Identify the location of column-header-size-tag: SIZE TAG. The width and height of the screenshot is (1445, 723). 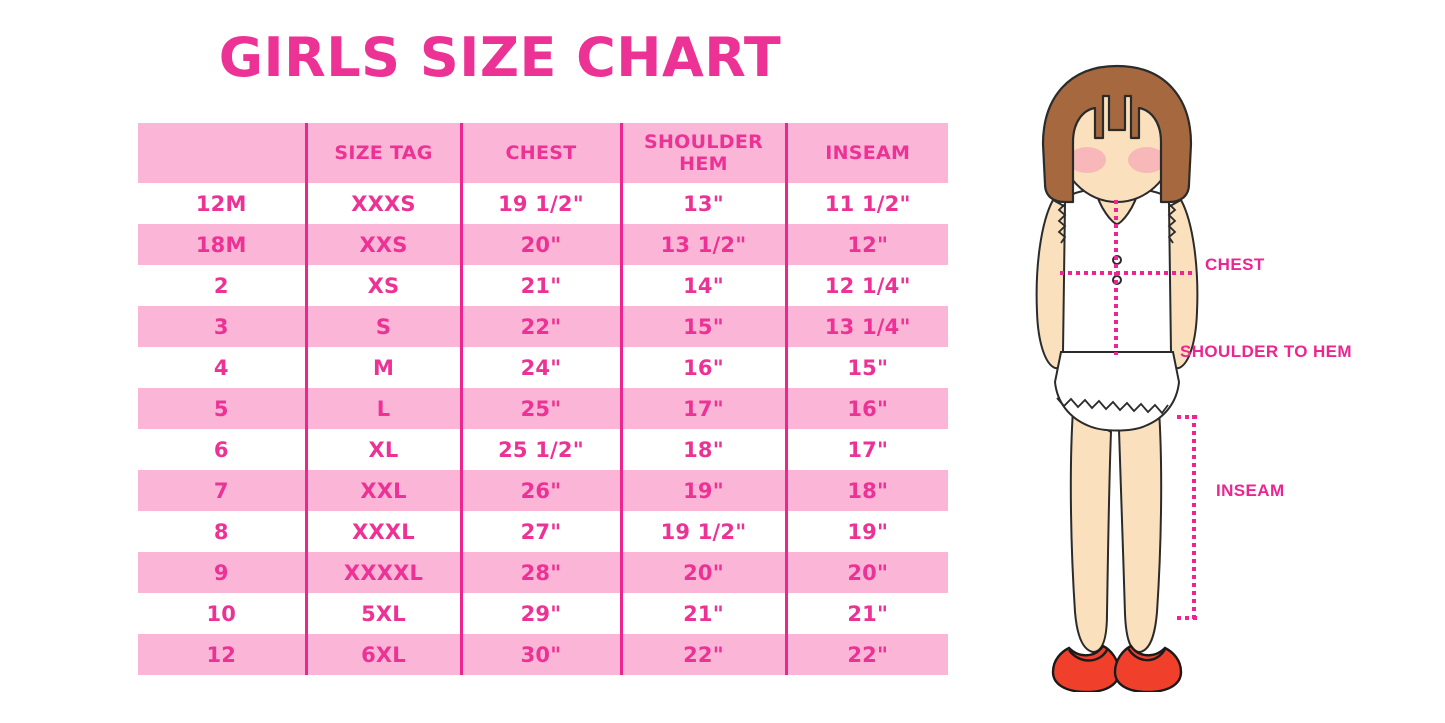
(384, 153).